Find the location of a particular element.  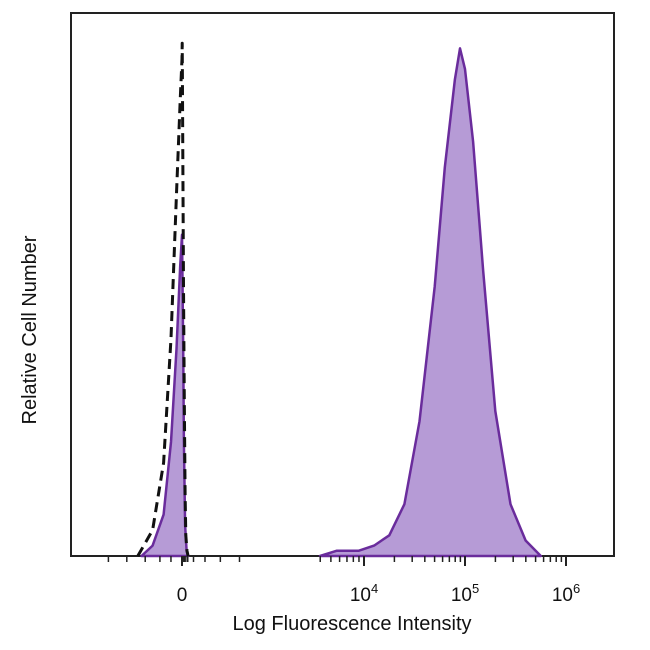

x-axis-label: Log Fluorescence Intensity is located at coordinates (351, 624).